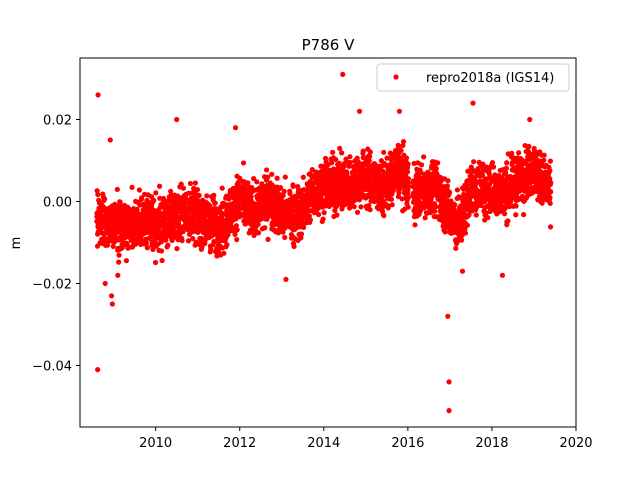 The height and width of the screenshot is (480, 640). I want to click on x-tick-label: 2018, so click(491, 443).